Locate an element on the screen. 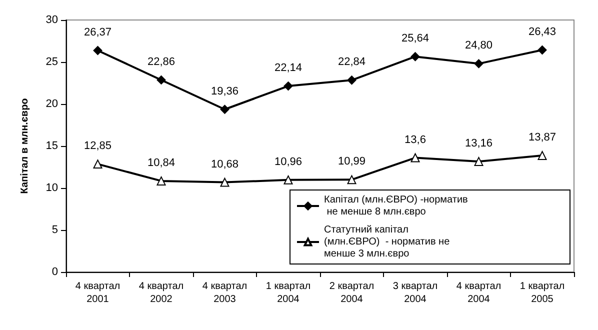  data-label: 10,99 is located at coordinates (352, 162).